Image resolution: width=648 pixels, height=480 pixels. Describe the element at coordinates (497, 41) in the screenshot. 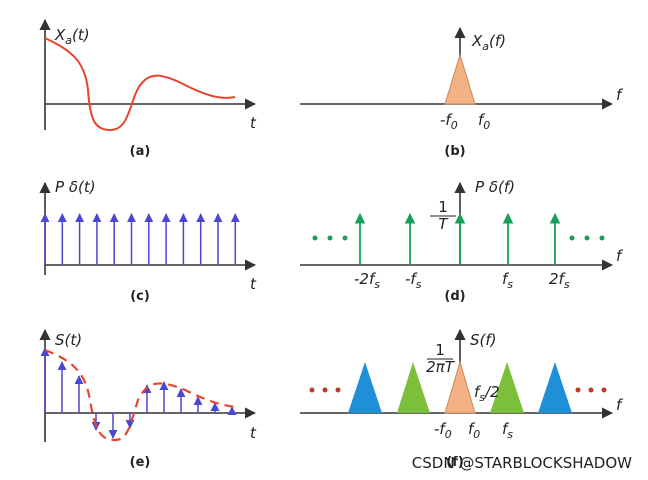

I see `label-part: (f)` at that location.